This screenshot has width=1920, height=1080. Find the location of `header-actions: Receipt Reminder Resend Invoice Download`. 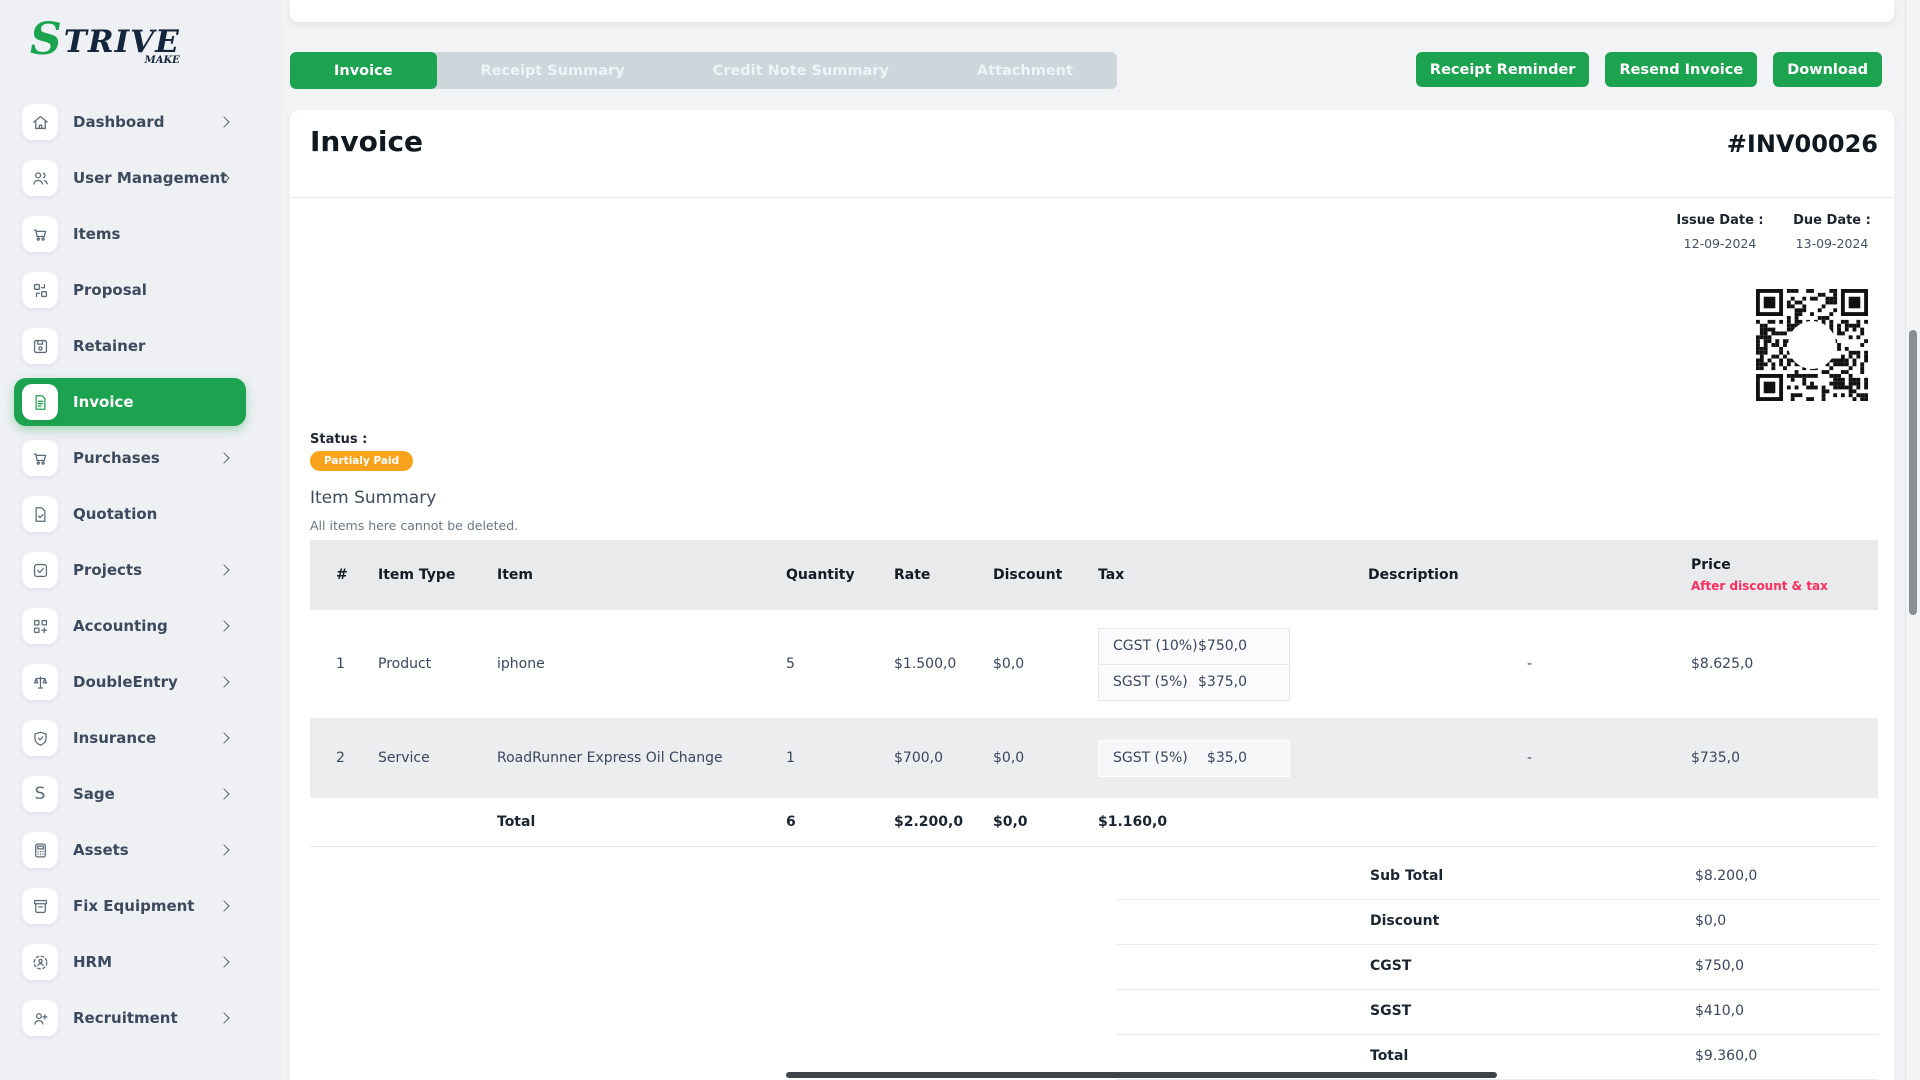

header-actions: Receipt Reminder Resend Invoice Download is located at coordinates (1648, 70).